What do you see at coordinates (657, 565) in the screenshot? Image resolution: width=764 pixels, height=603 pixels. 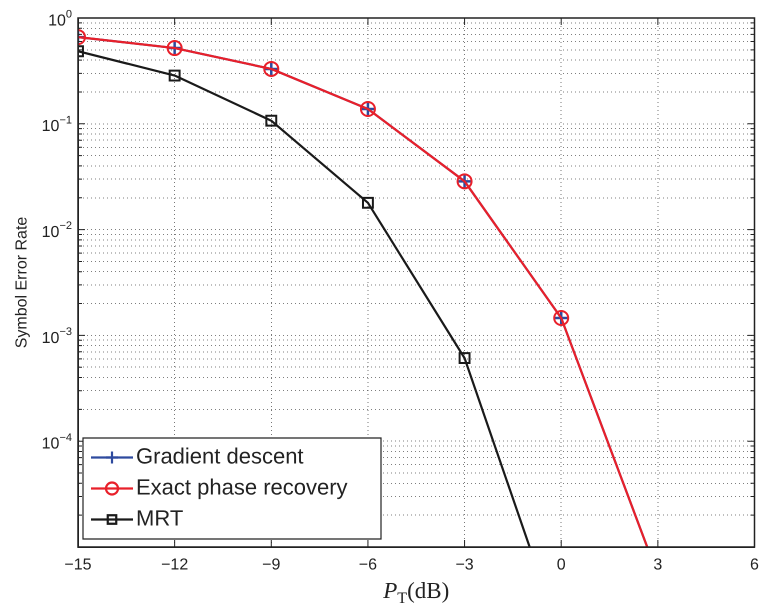 I see `x-tick-label: 3` at bounding box center [657, 565].